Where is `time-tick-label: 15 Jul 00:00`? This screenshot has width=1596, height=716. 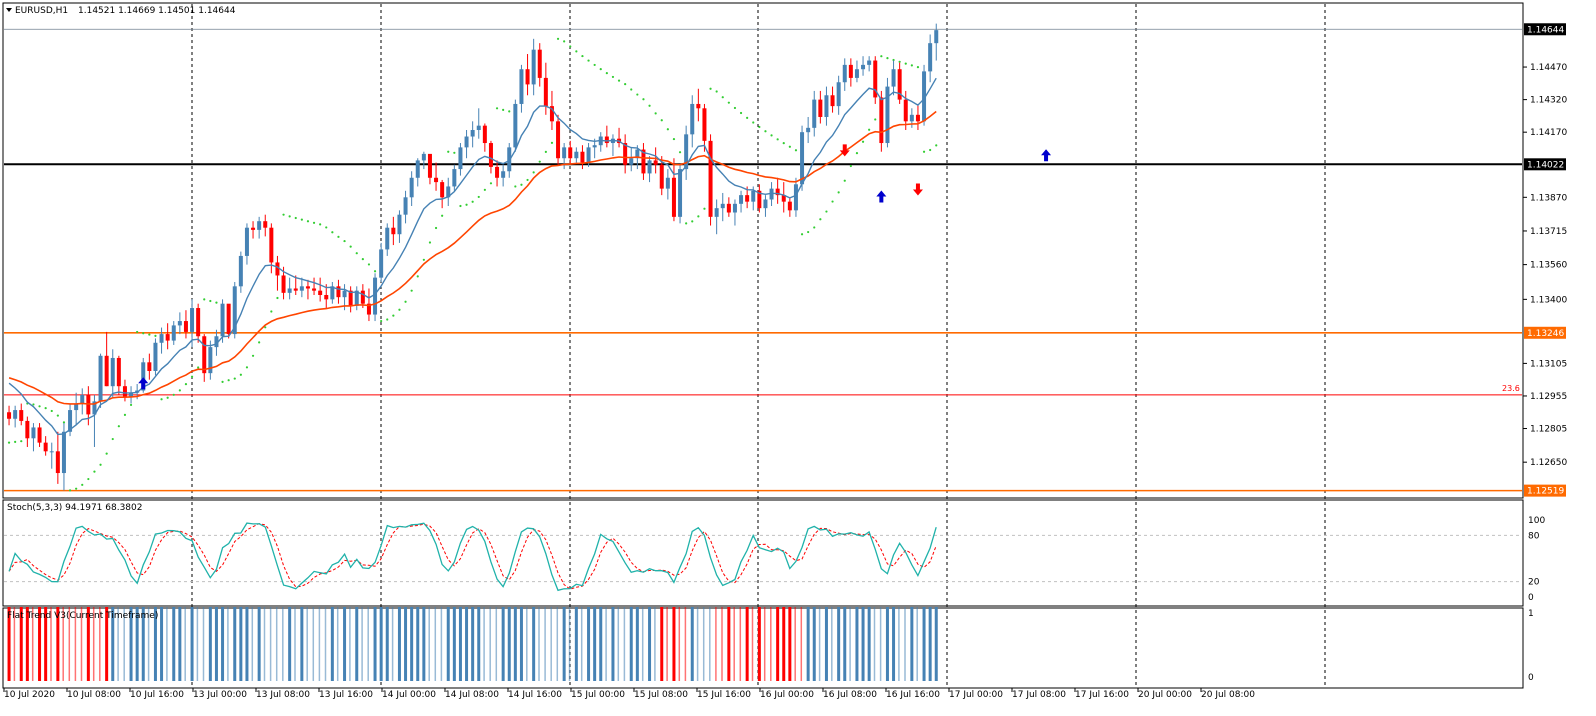 time-tick-label: 15 Jul 00:00 is located at coordinates (598, 695).